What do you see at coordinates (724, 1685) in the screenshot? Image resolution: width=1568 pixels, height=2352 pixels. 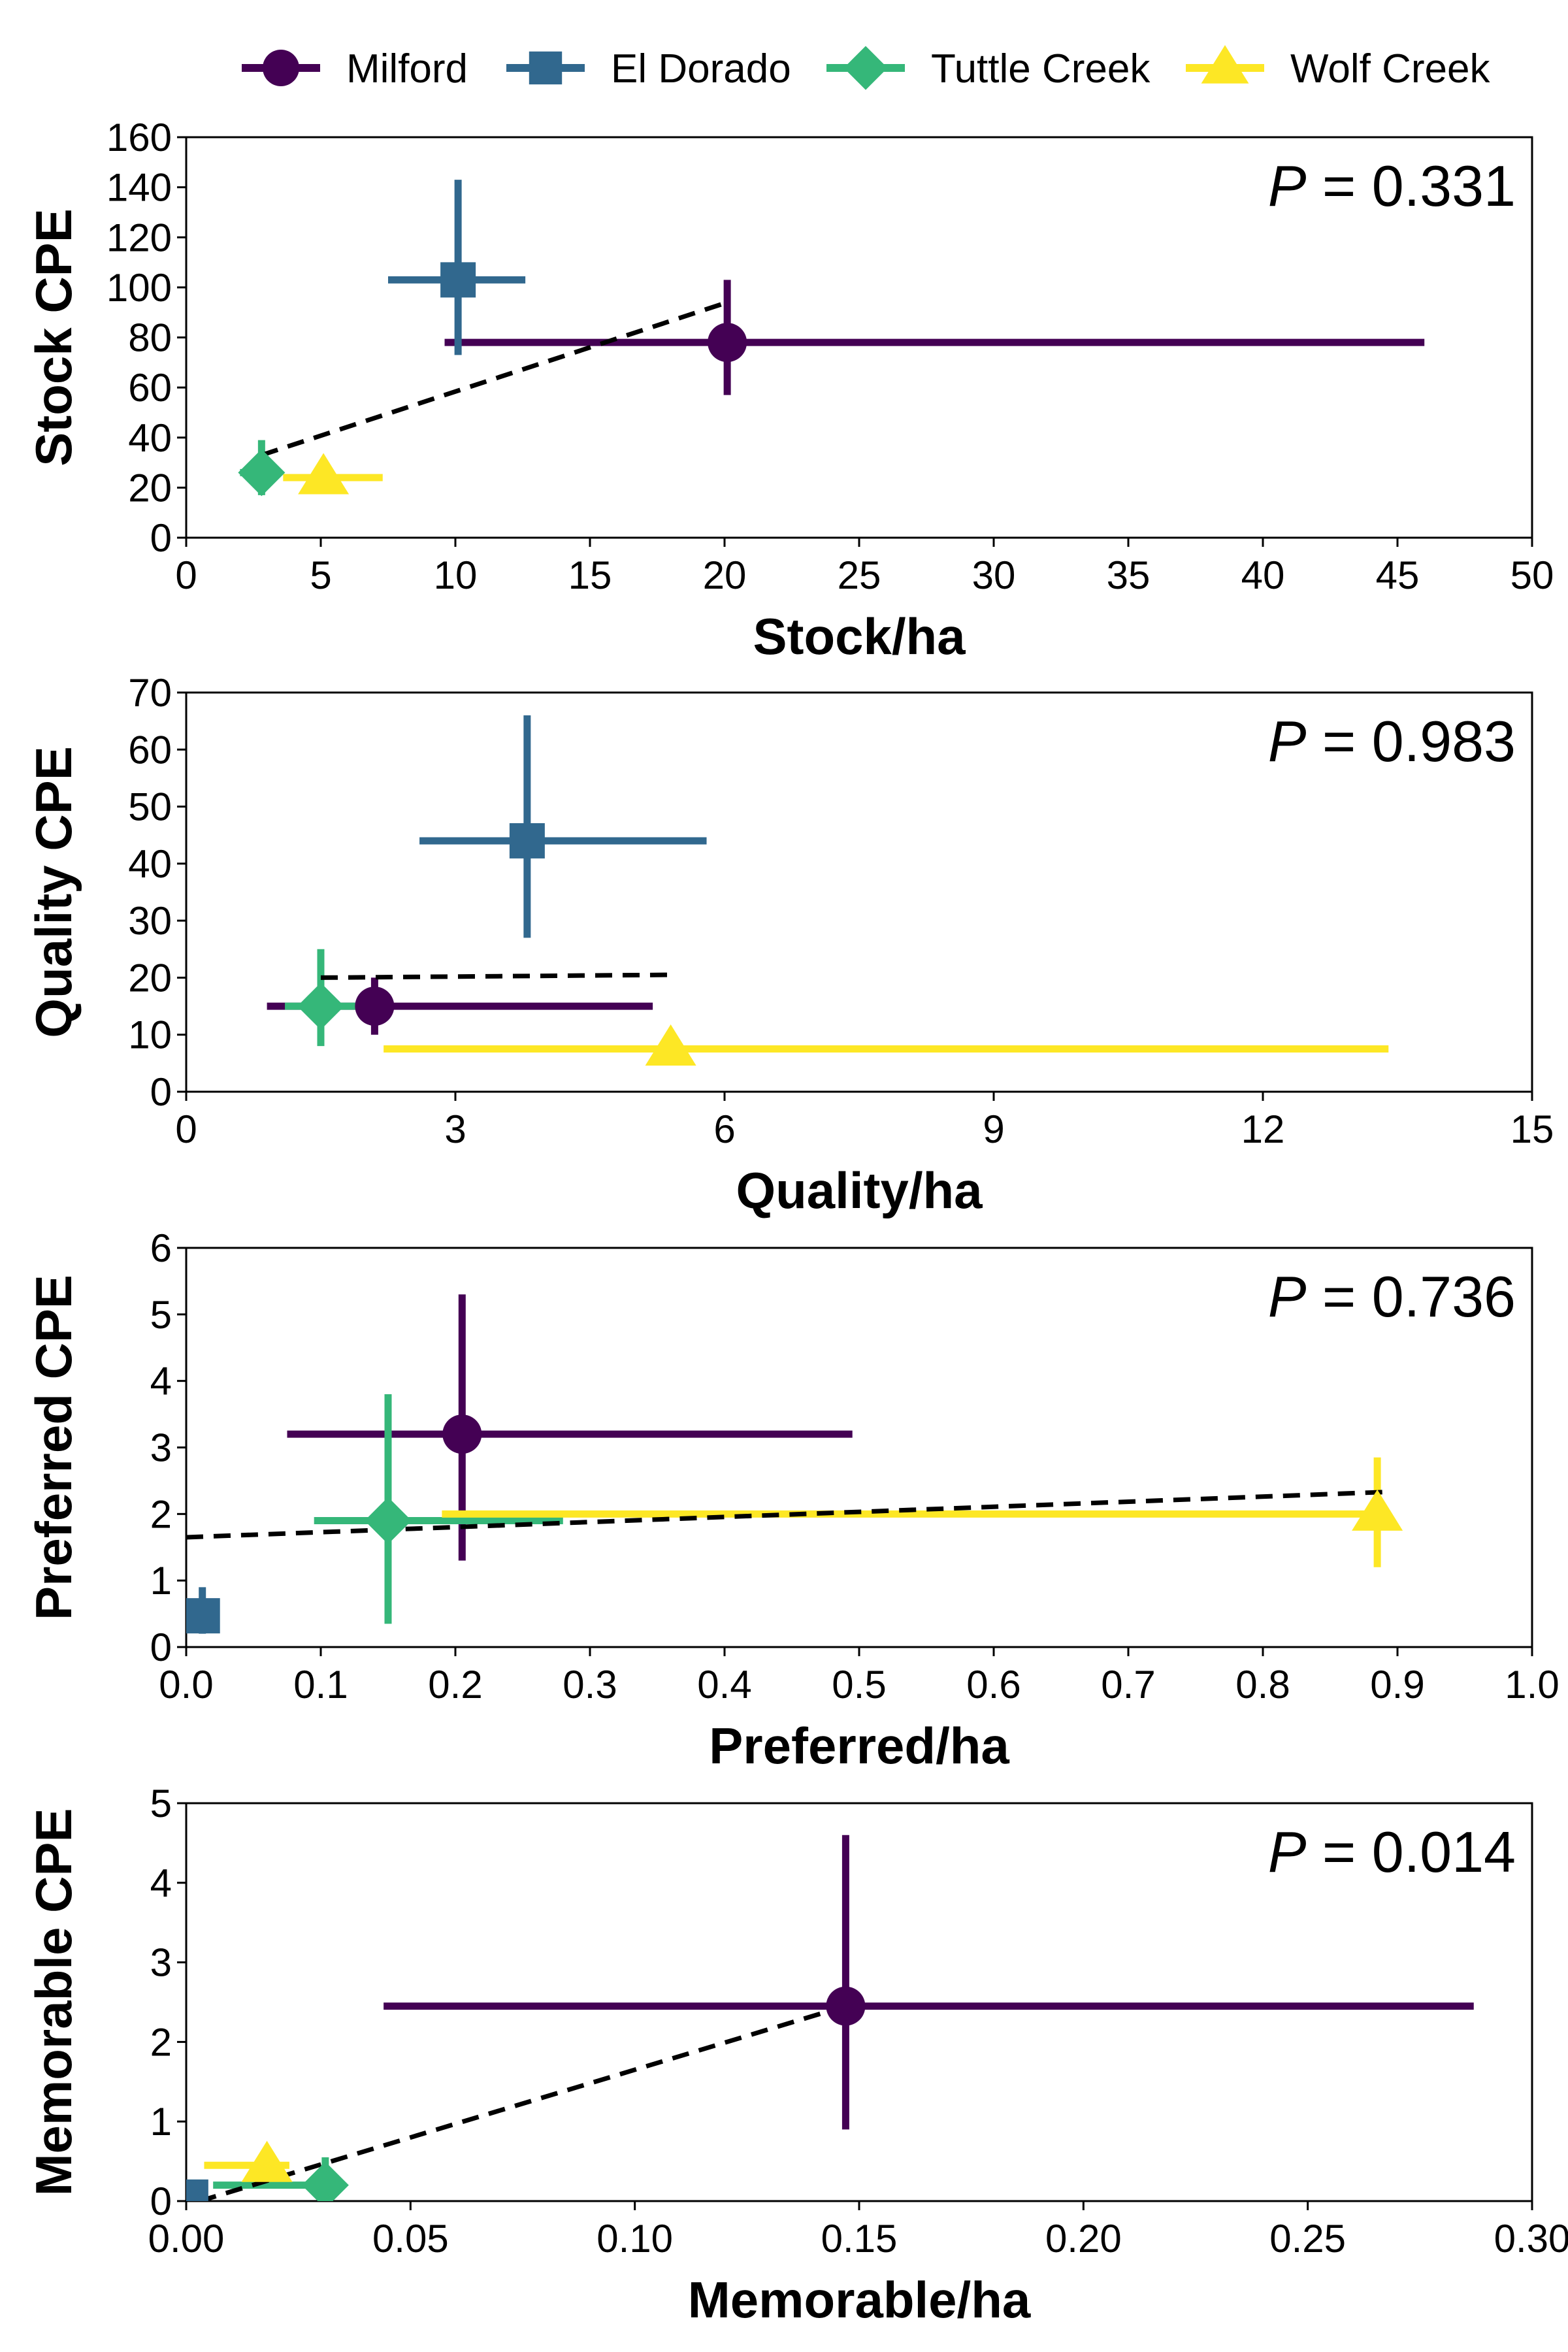 I see `x-tick-label: 0.4` at bounding box center [724, 1685].